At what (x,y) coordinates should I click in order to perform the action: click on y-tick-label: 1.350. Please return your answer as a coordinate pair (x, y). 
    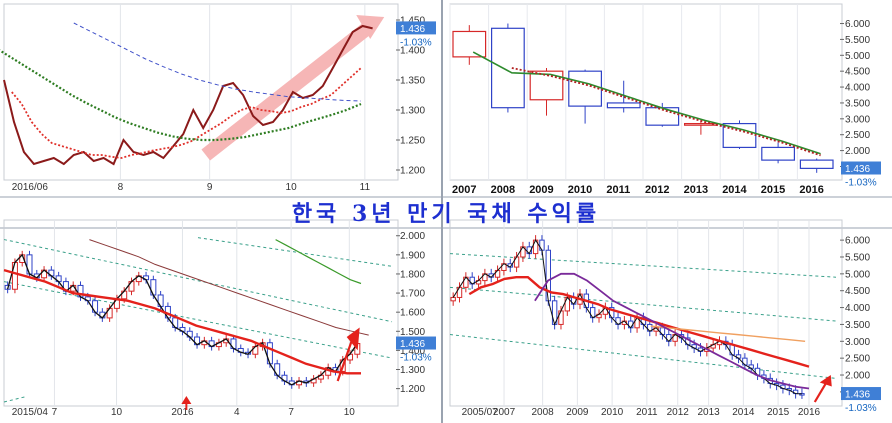
    Looking at the image, I should click on (412, 81).